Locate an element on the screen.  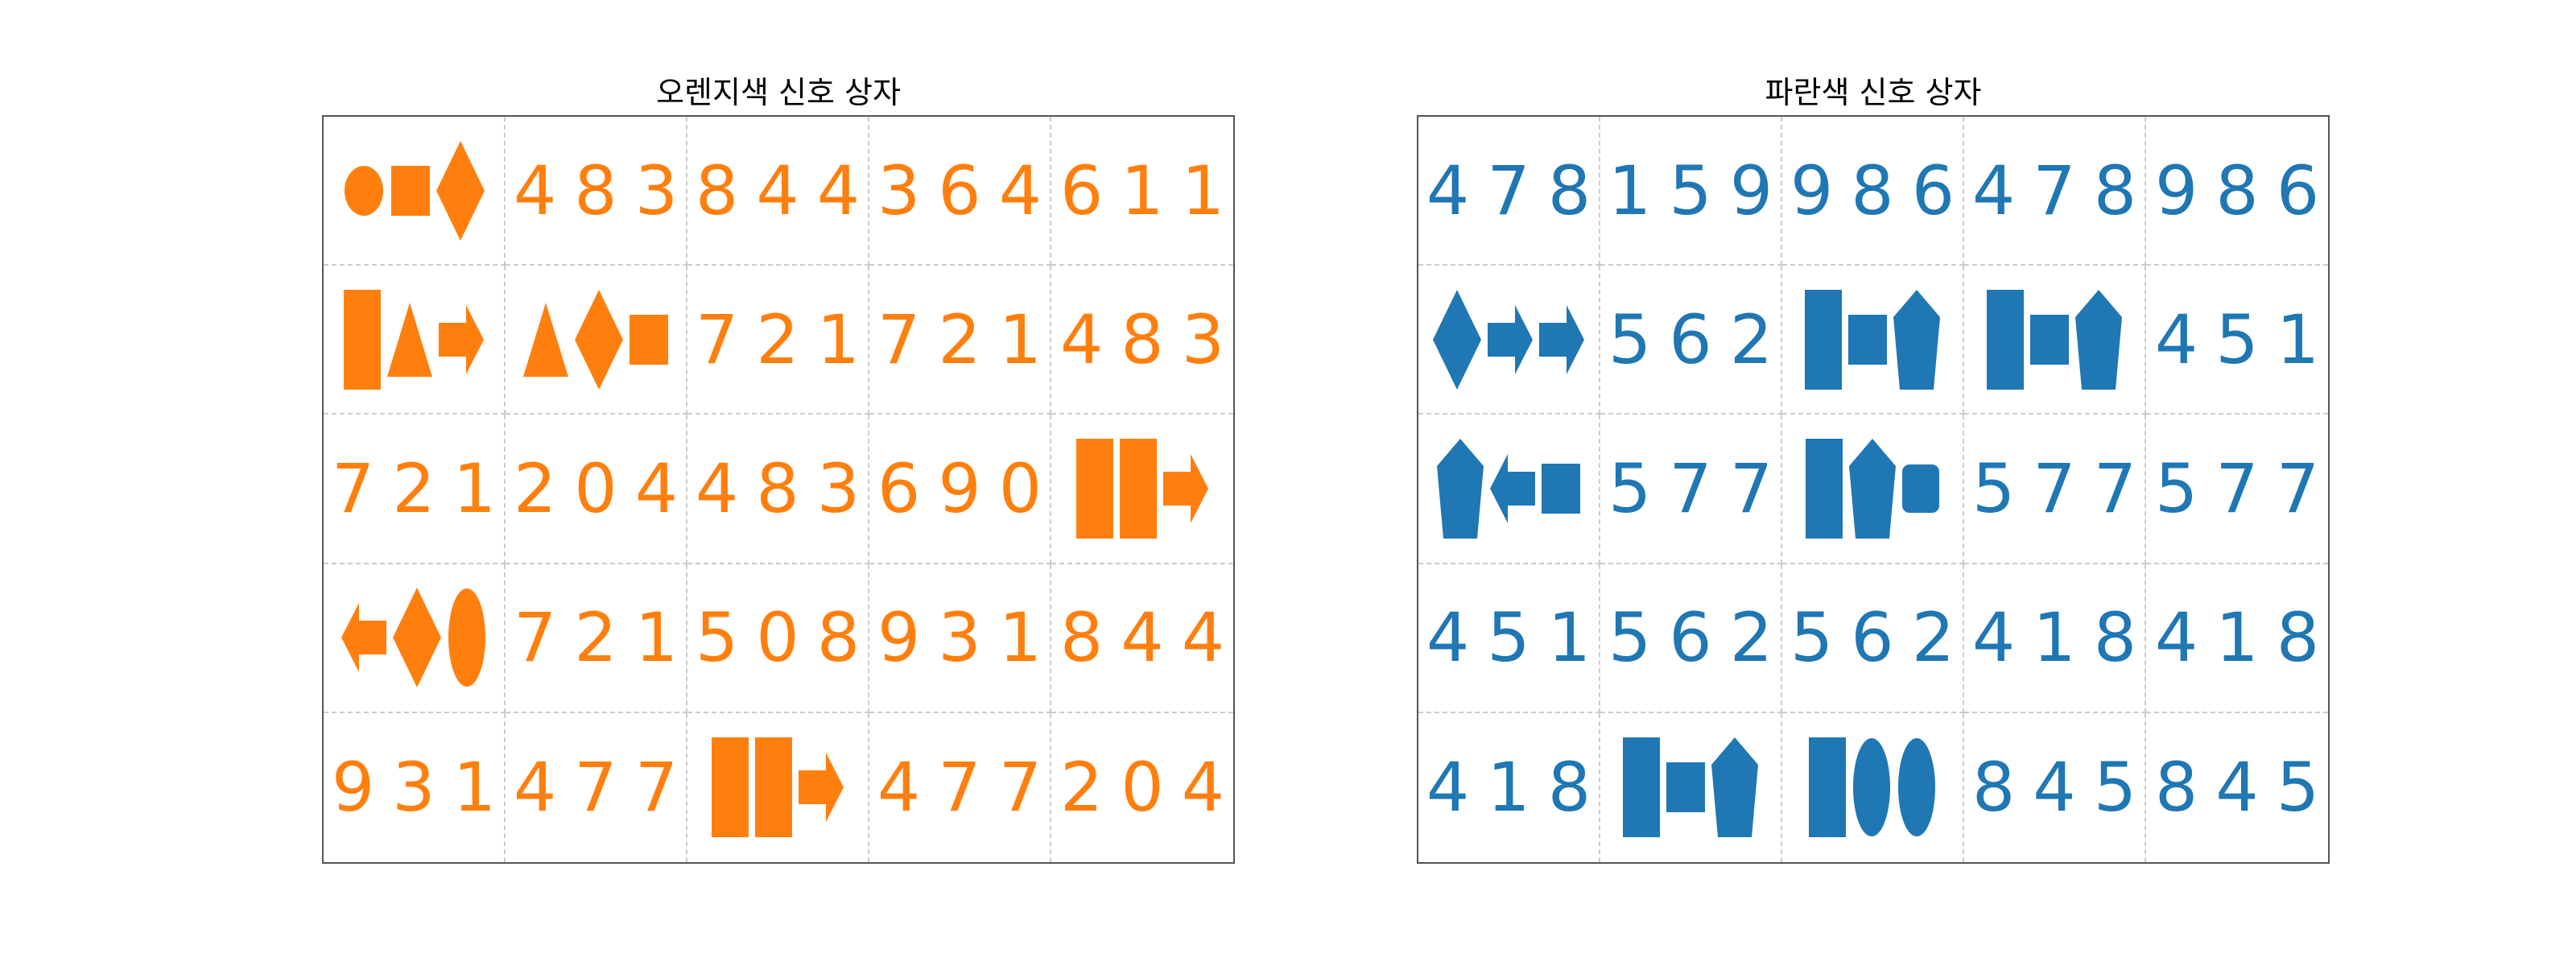
blue-cell-r2-c3 is located at coordinates (1873, 340).